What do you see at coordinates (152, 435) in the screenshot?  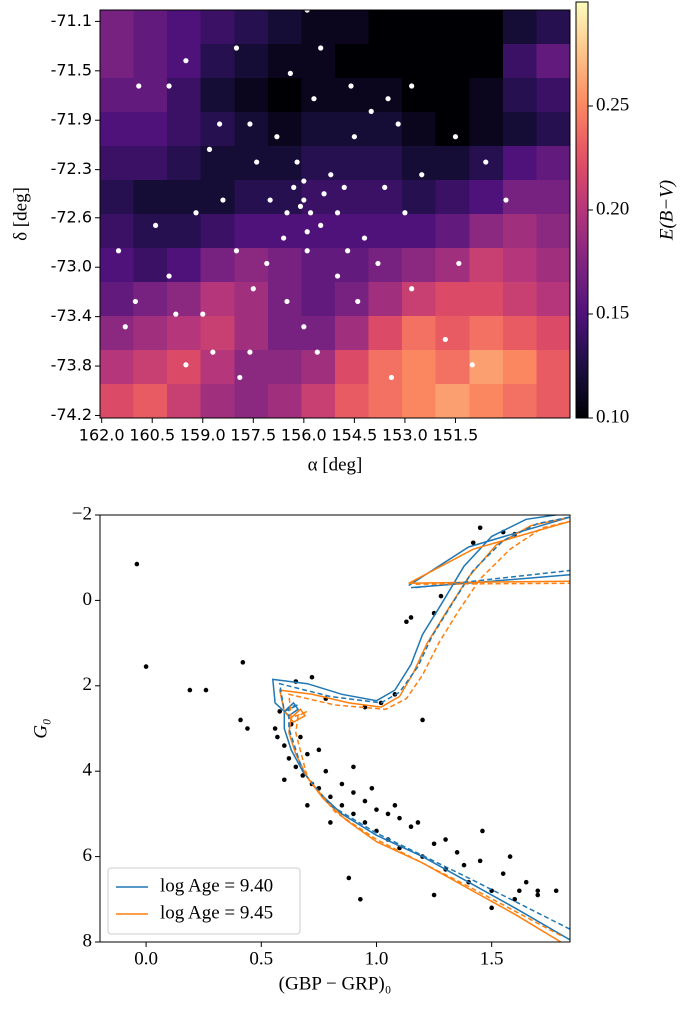 I see `x-tick-label: 160.5` at bounding box center [152, 435].